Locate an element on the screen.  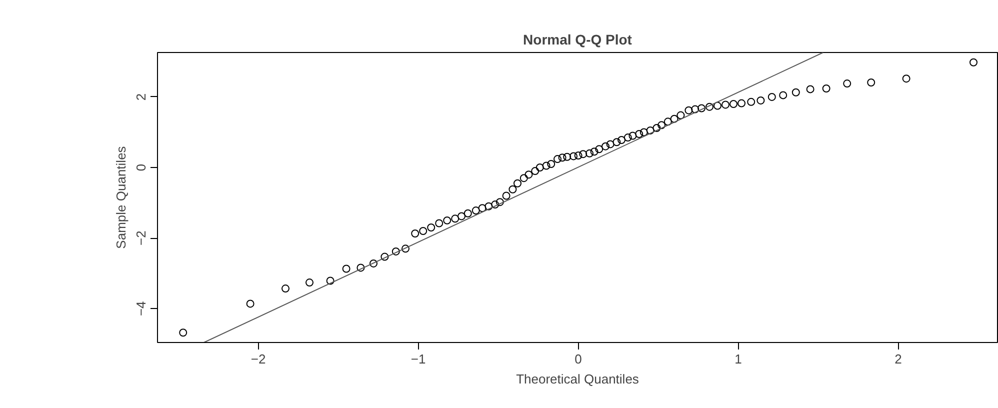
y-tick-label: −2 is located at coordinates (141, 238).